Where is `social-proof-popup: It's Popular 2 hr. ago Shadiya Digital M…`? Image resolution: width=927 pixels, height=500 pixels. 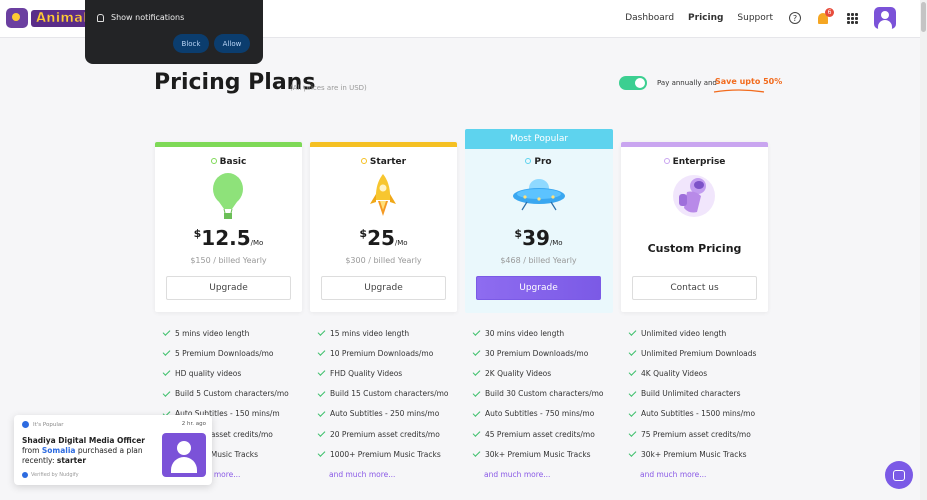
social-proof-popup: It's Popular 2 hr. ago Shadiya Digital M… is located at coordinates (113, 450).